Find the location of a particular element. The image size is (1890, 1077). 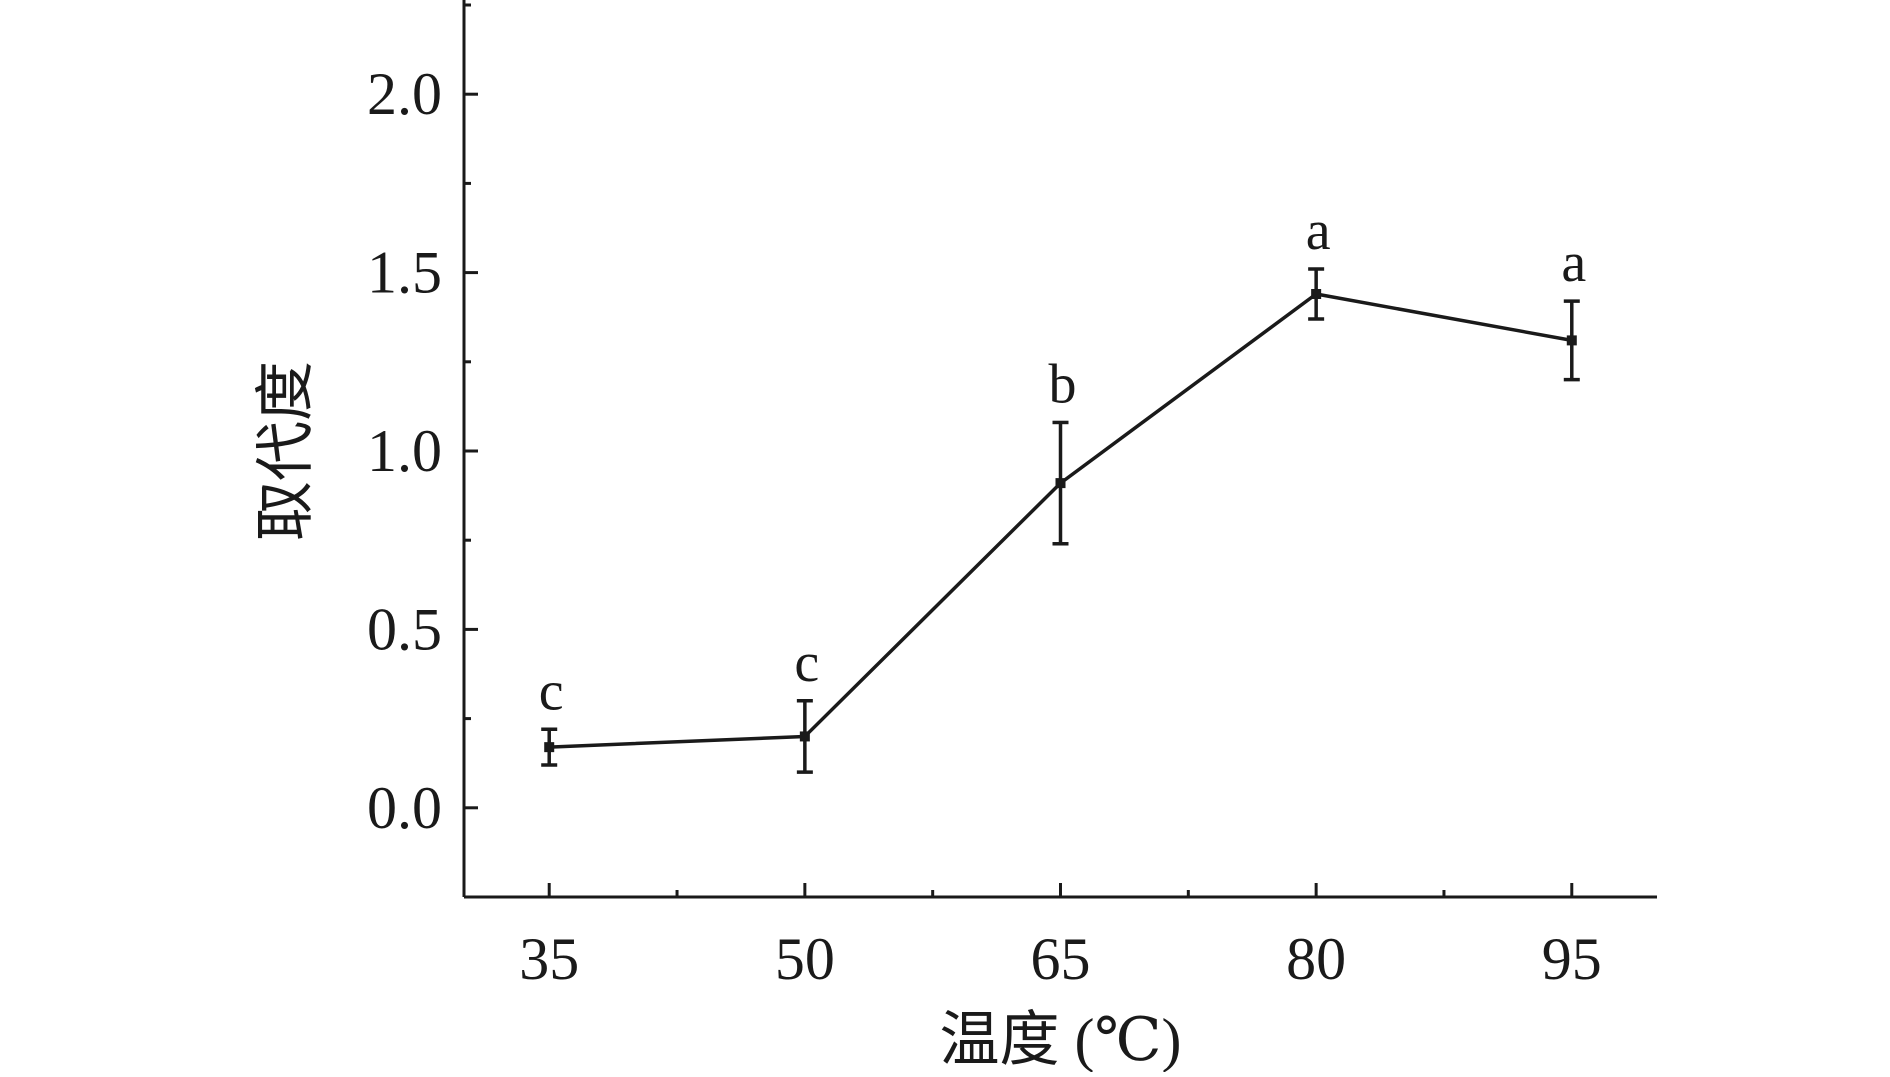

significance-label: b is located at coordinates (1063, 384).